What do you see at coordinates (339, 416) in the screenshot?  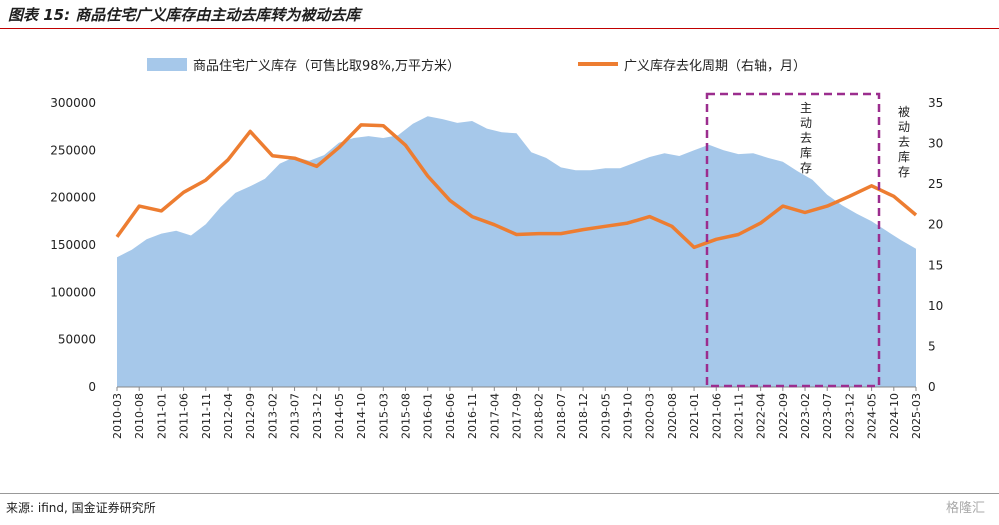 I see `x-tick-label: 2014-05` at bounding box center [339, 416].